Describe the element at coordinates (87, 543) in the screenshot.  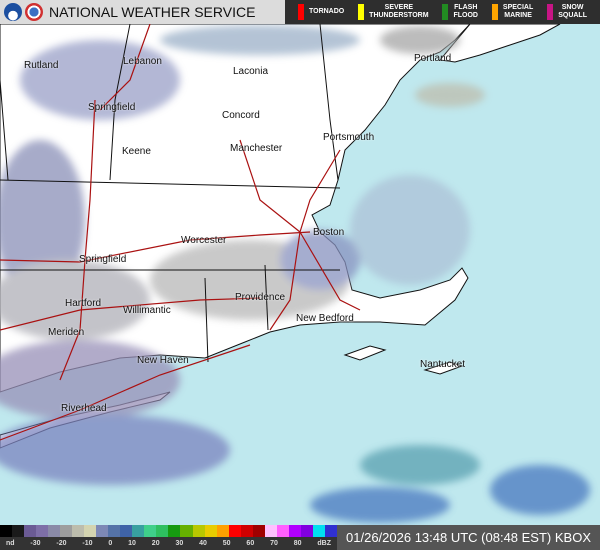
I see `legend-tick: -10` at that location.